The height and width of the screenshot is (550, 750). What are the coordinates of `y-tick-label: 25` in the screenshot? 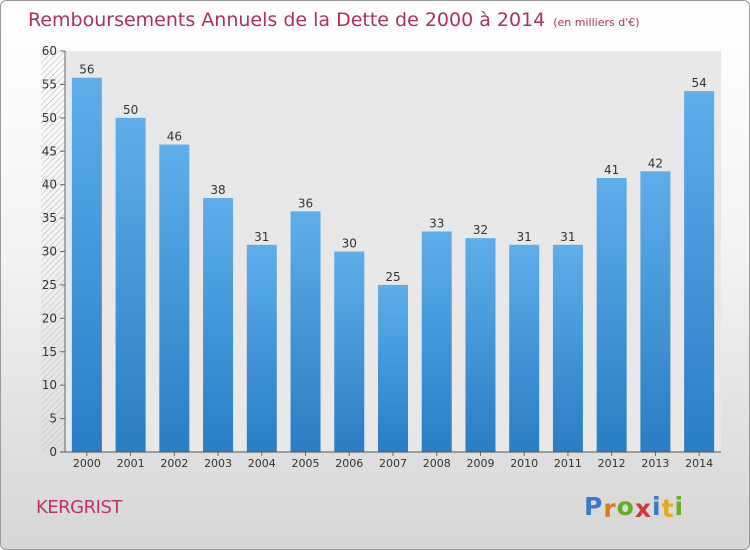 It's located at (49, 285).